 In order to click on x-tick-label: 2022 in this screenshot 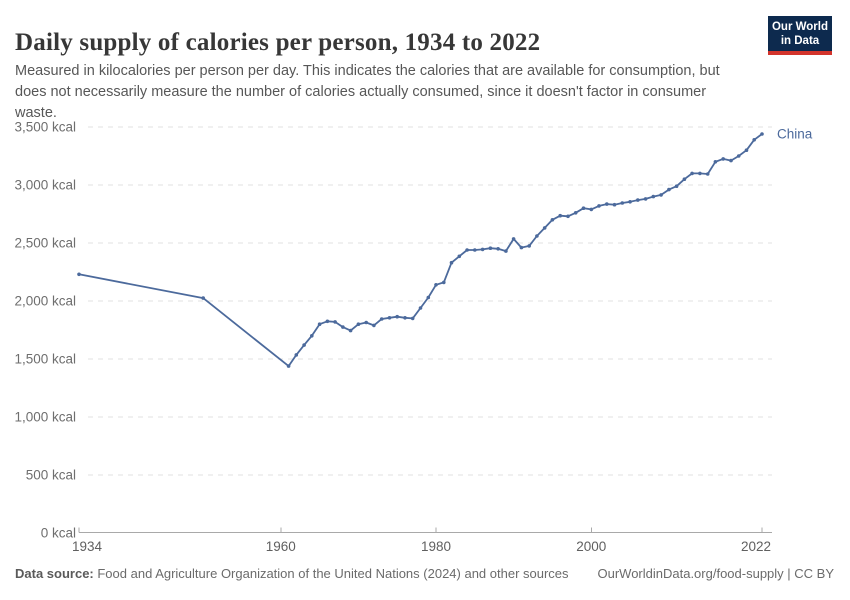, I will do `click(756, 546)`.